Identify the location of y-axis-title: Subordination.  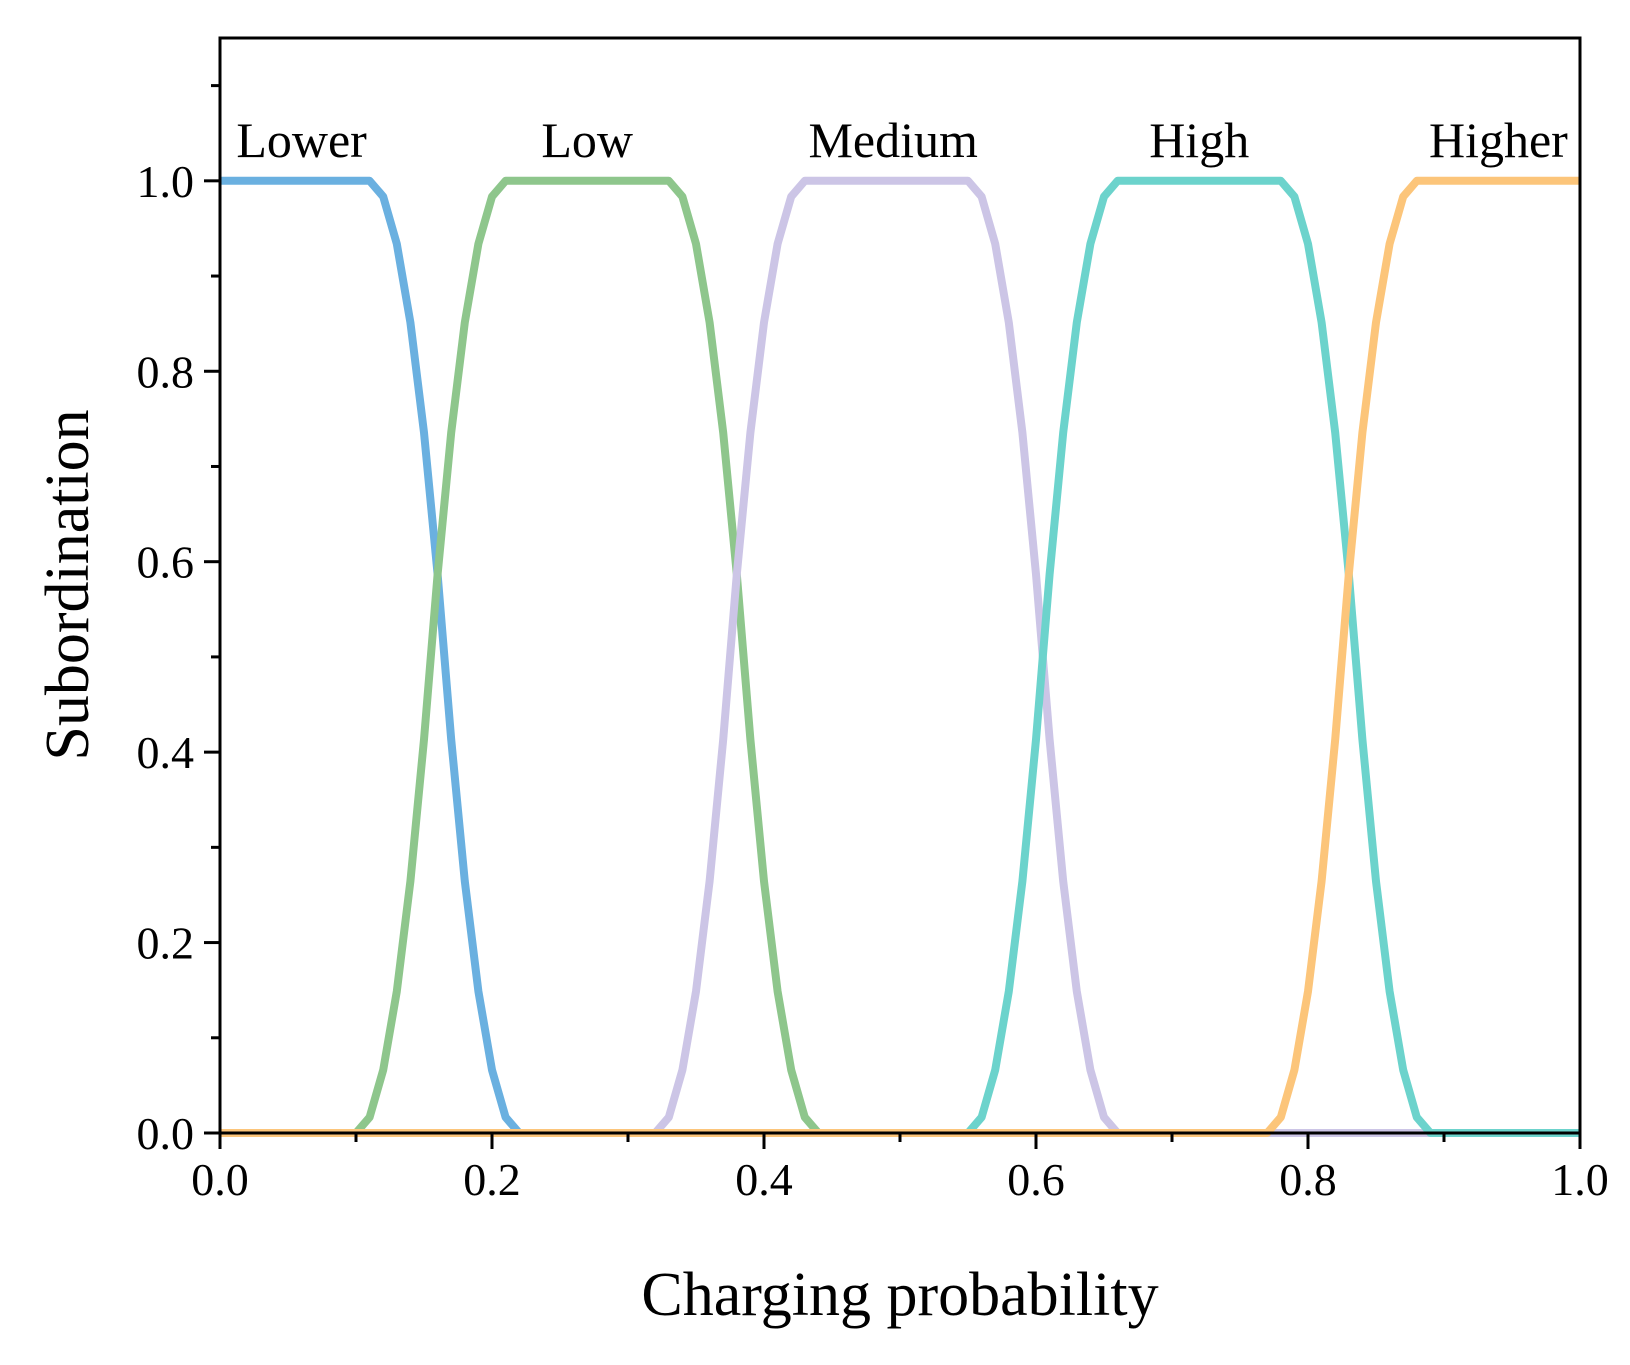
(68, 584).